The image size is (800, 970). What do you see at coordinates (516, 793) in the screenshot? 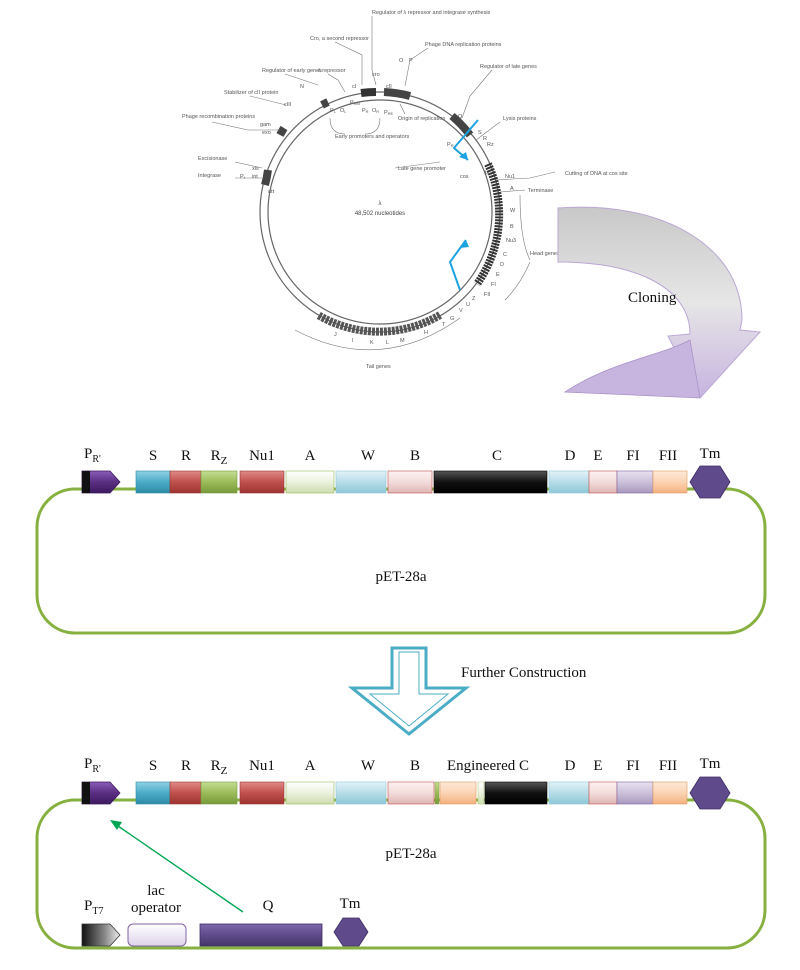
I see `gene2-block-C` at bounding box center [516, 793].